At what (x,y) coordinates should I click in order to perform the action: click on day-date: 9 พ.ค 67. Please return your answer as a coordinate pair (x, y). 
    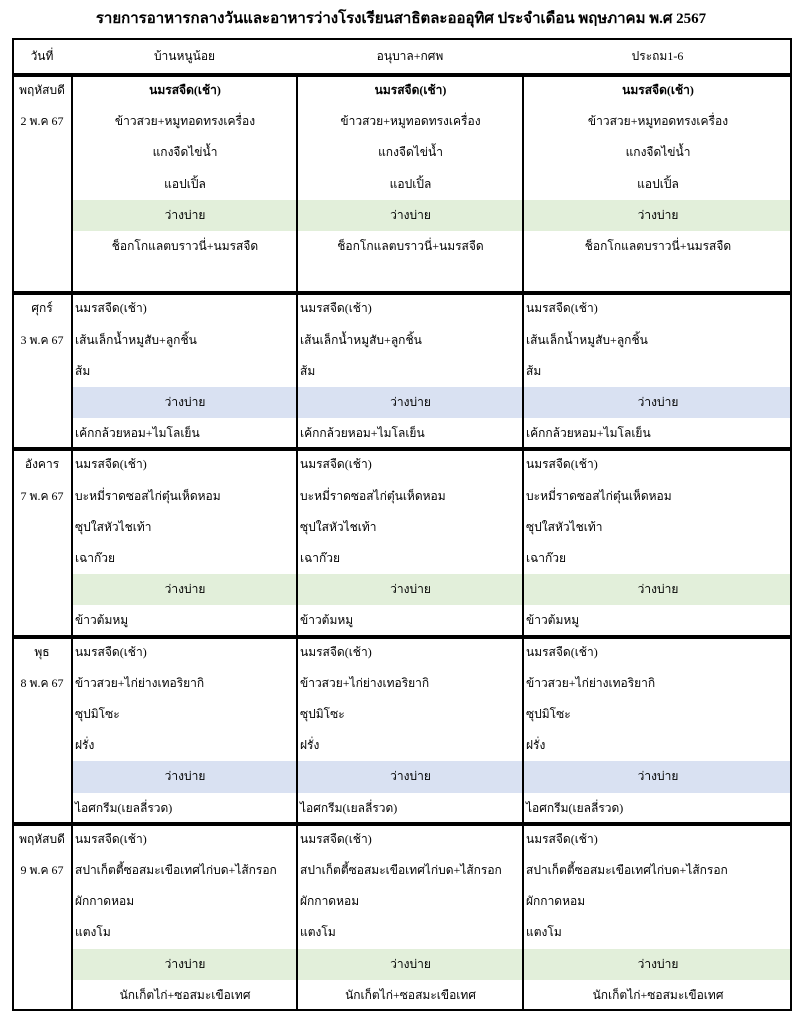
    Looking at the image, I should click on (42, 870).